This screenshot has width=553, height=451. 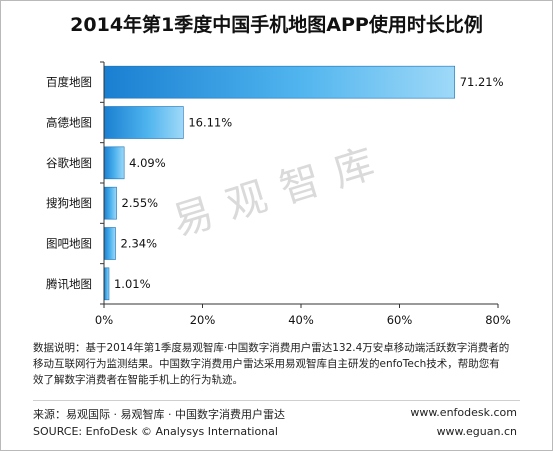 What do you see at coordinates (482, 82) in the screenshot?
I see `data-label: 71.21%` at bounding box center [482, 82].